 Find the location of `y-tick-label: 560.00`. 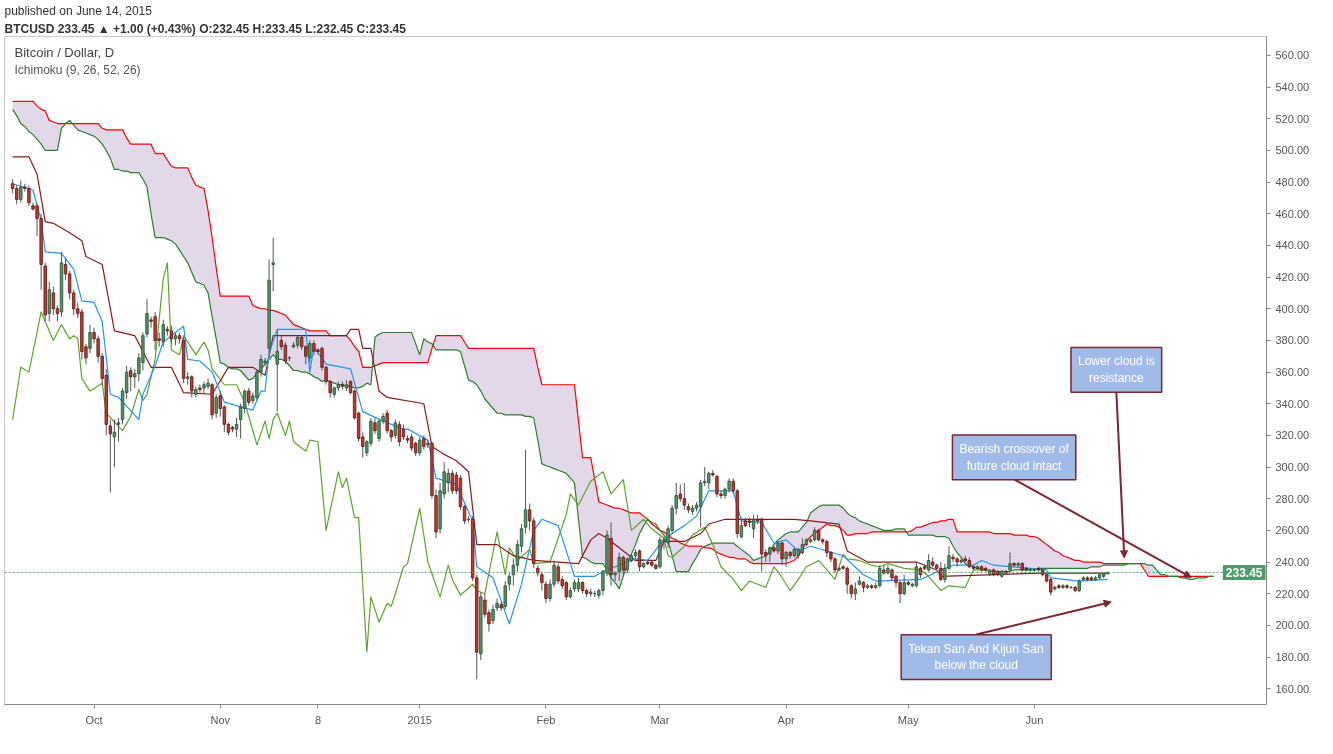

y-tick-label: 560.00 is located at coordinates (1292, 55).